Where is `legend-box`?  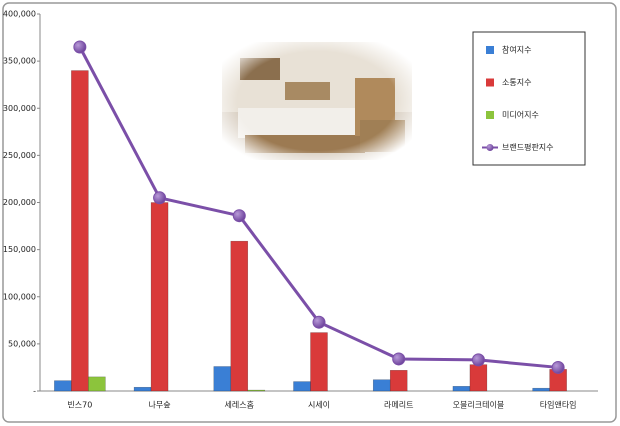
legend-box is located at coordinates (529, 98).